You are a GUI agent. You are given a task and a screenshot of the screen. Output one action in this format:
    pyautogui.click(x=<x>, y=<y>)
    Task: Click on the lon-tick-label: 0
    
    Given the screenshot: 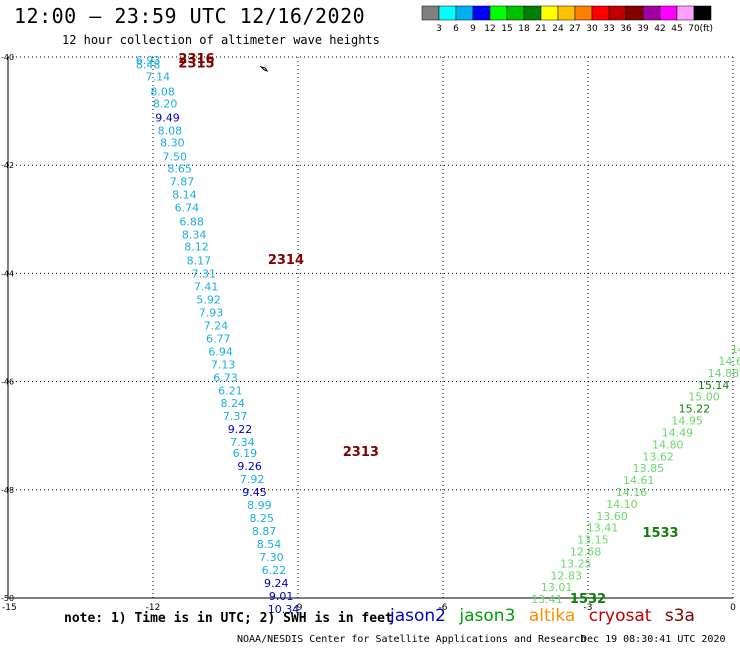 What is the action you would take?
    pyautogui.click(x=733, y=608)
    